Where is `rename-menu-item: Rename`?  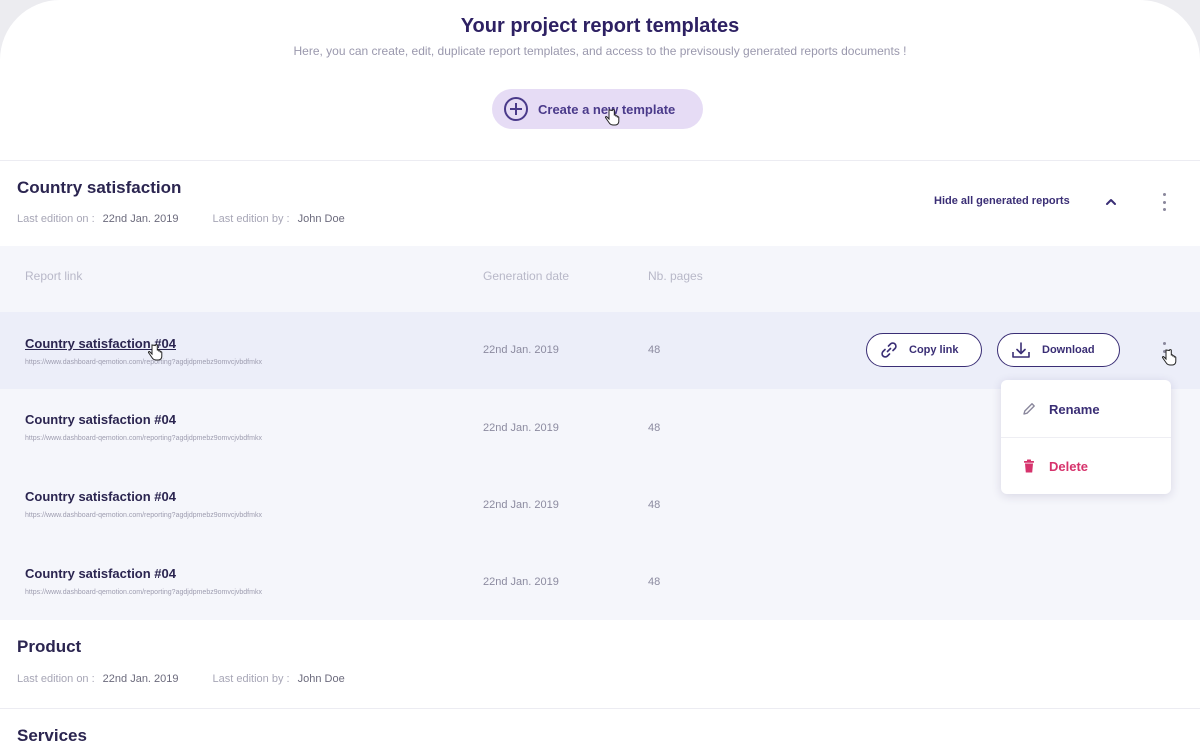 rename-menu-item: Rename is located at coordinates (1086, 409).